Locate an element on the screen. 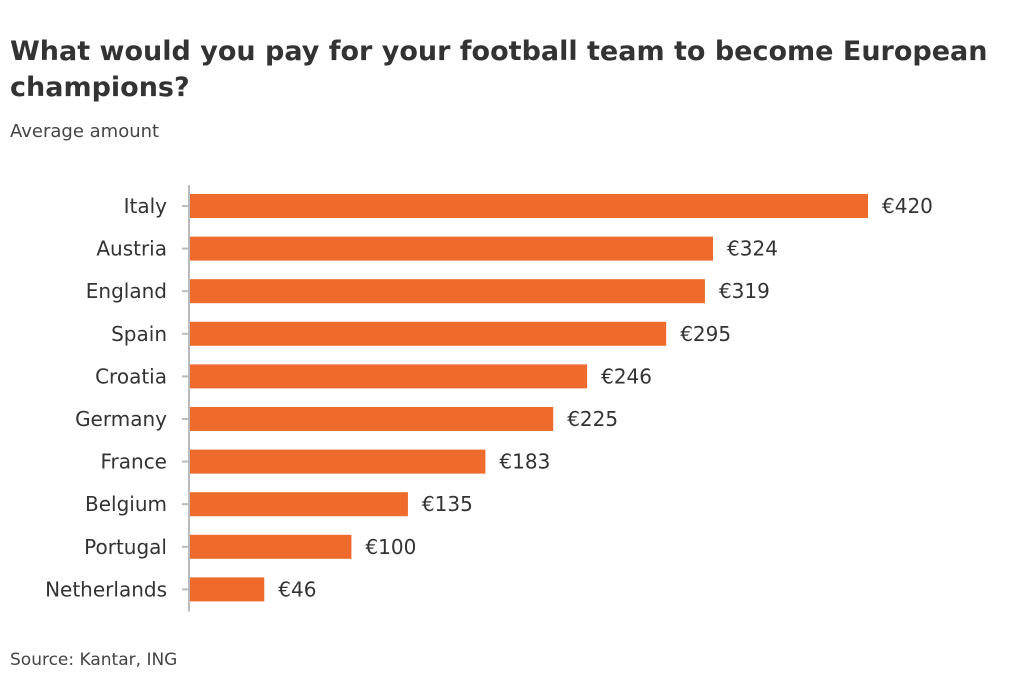 This screenshot has width=1024, height=689. category-label: Italy is located at coordinates (146, 206).